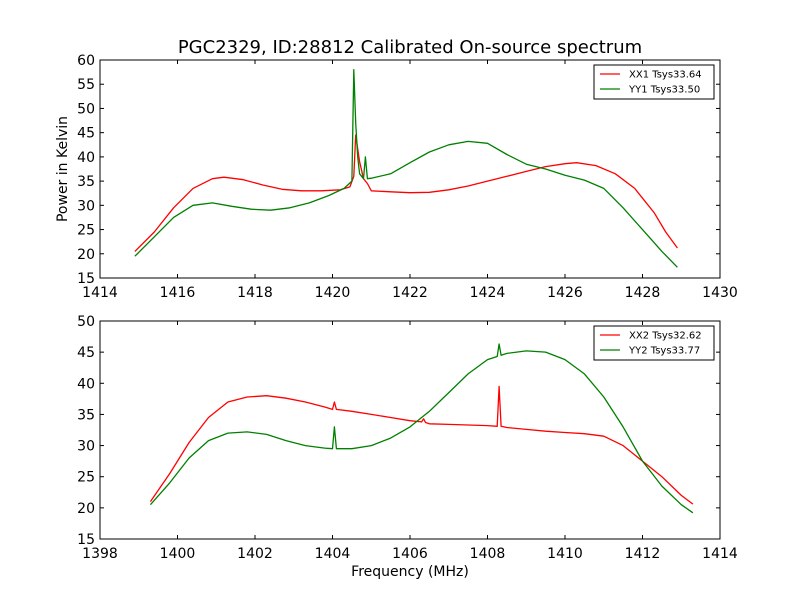 This screenshot has width=800, height=600. What do you see at coordinates (86, 85) in the screenshot?
I see `top-y-tick-label: 55` at bounding box center [86, 85].